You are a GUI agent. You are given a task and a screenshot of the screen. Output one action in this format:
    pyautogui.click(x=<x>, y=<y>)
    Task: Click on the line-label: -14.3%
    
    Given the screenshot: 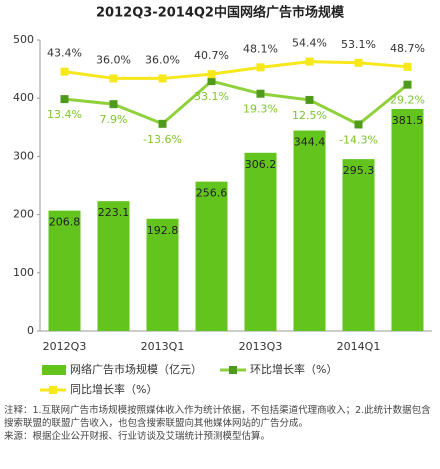 What is the action you would take?
    pyautogui.click(x=358, y=139)
    